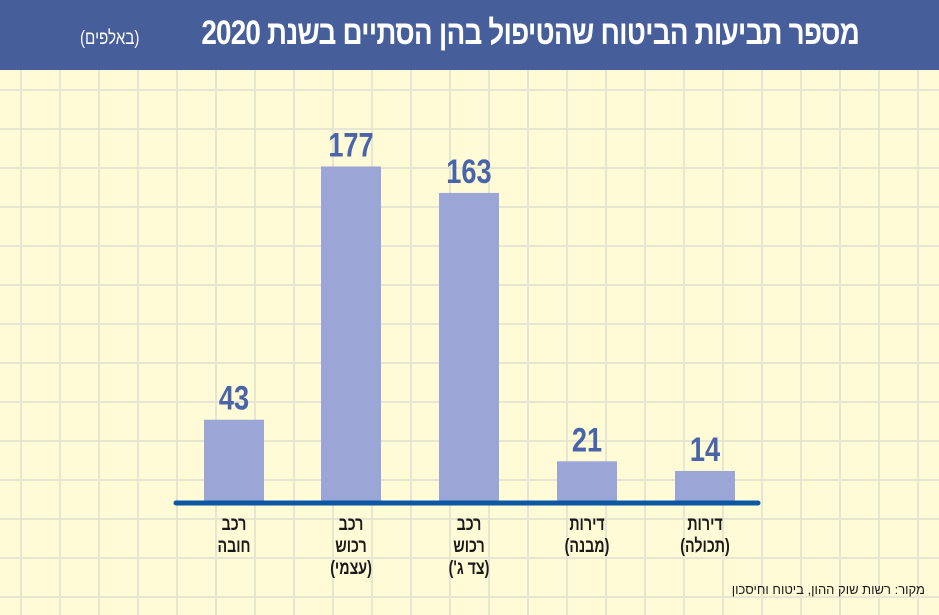 The width and height of the screenshot is (939, 615). I want to click on data-label: 21, so click(587, 439).